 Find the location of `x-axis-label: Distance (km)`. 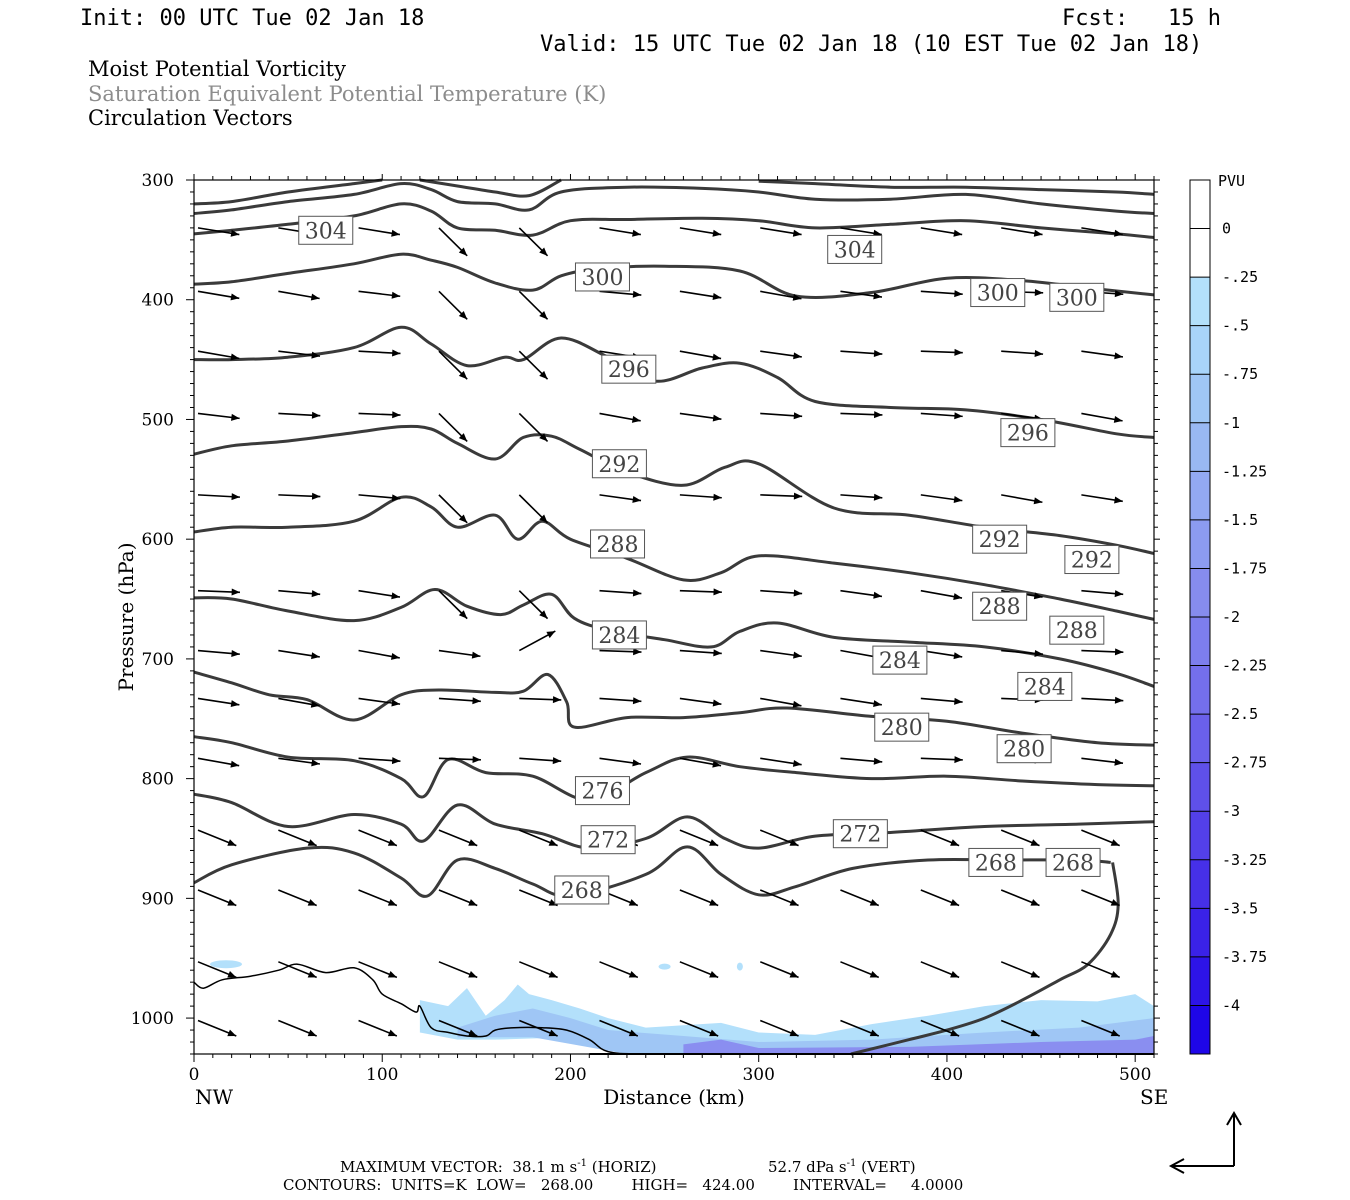

x-axis-label: Distance (km) is located at coordinates (674, 1097).